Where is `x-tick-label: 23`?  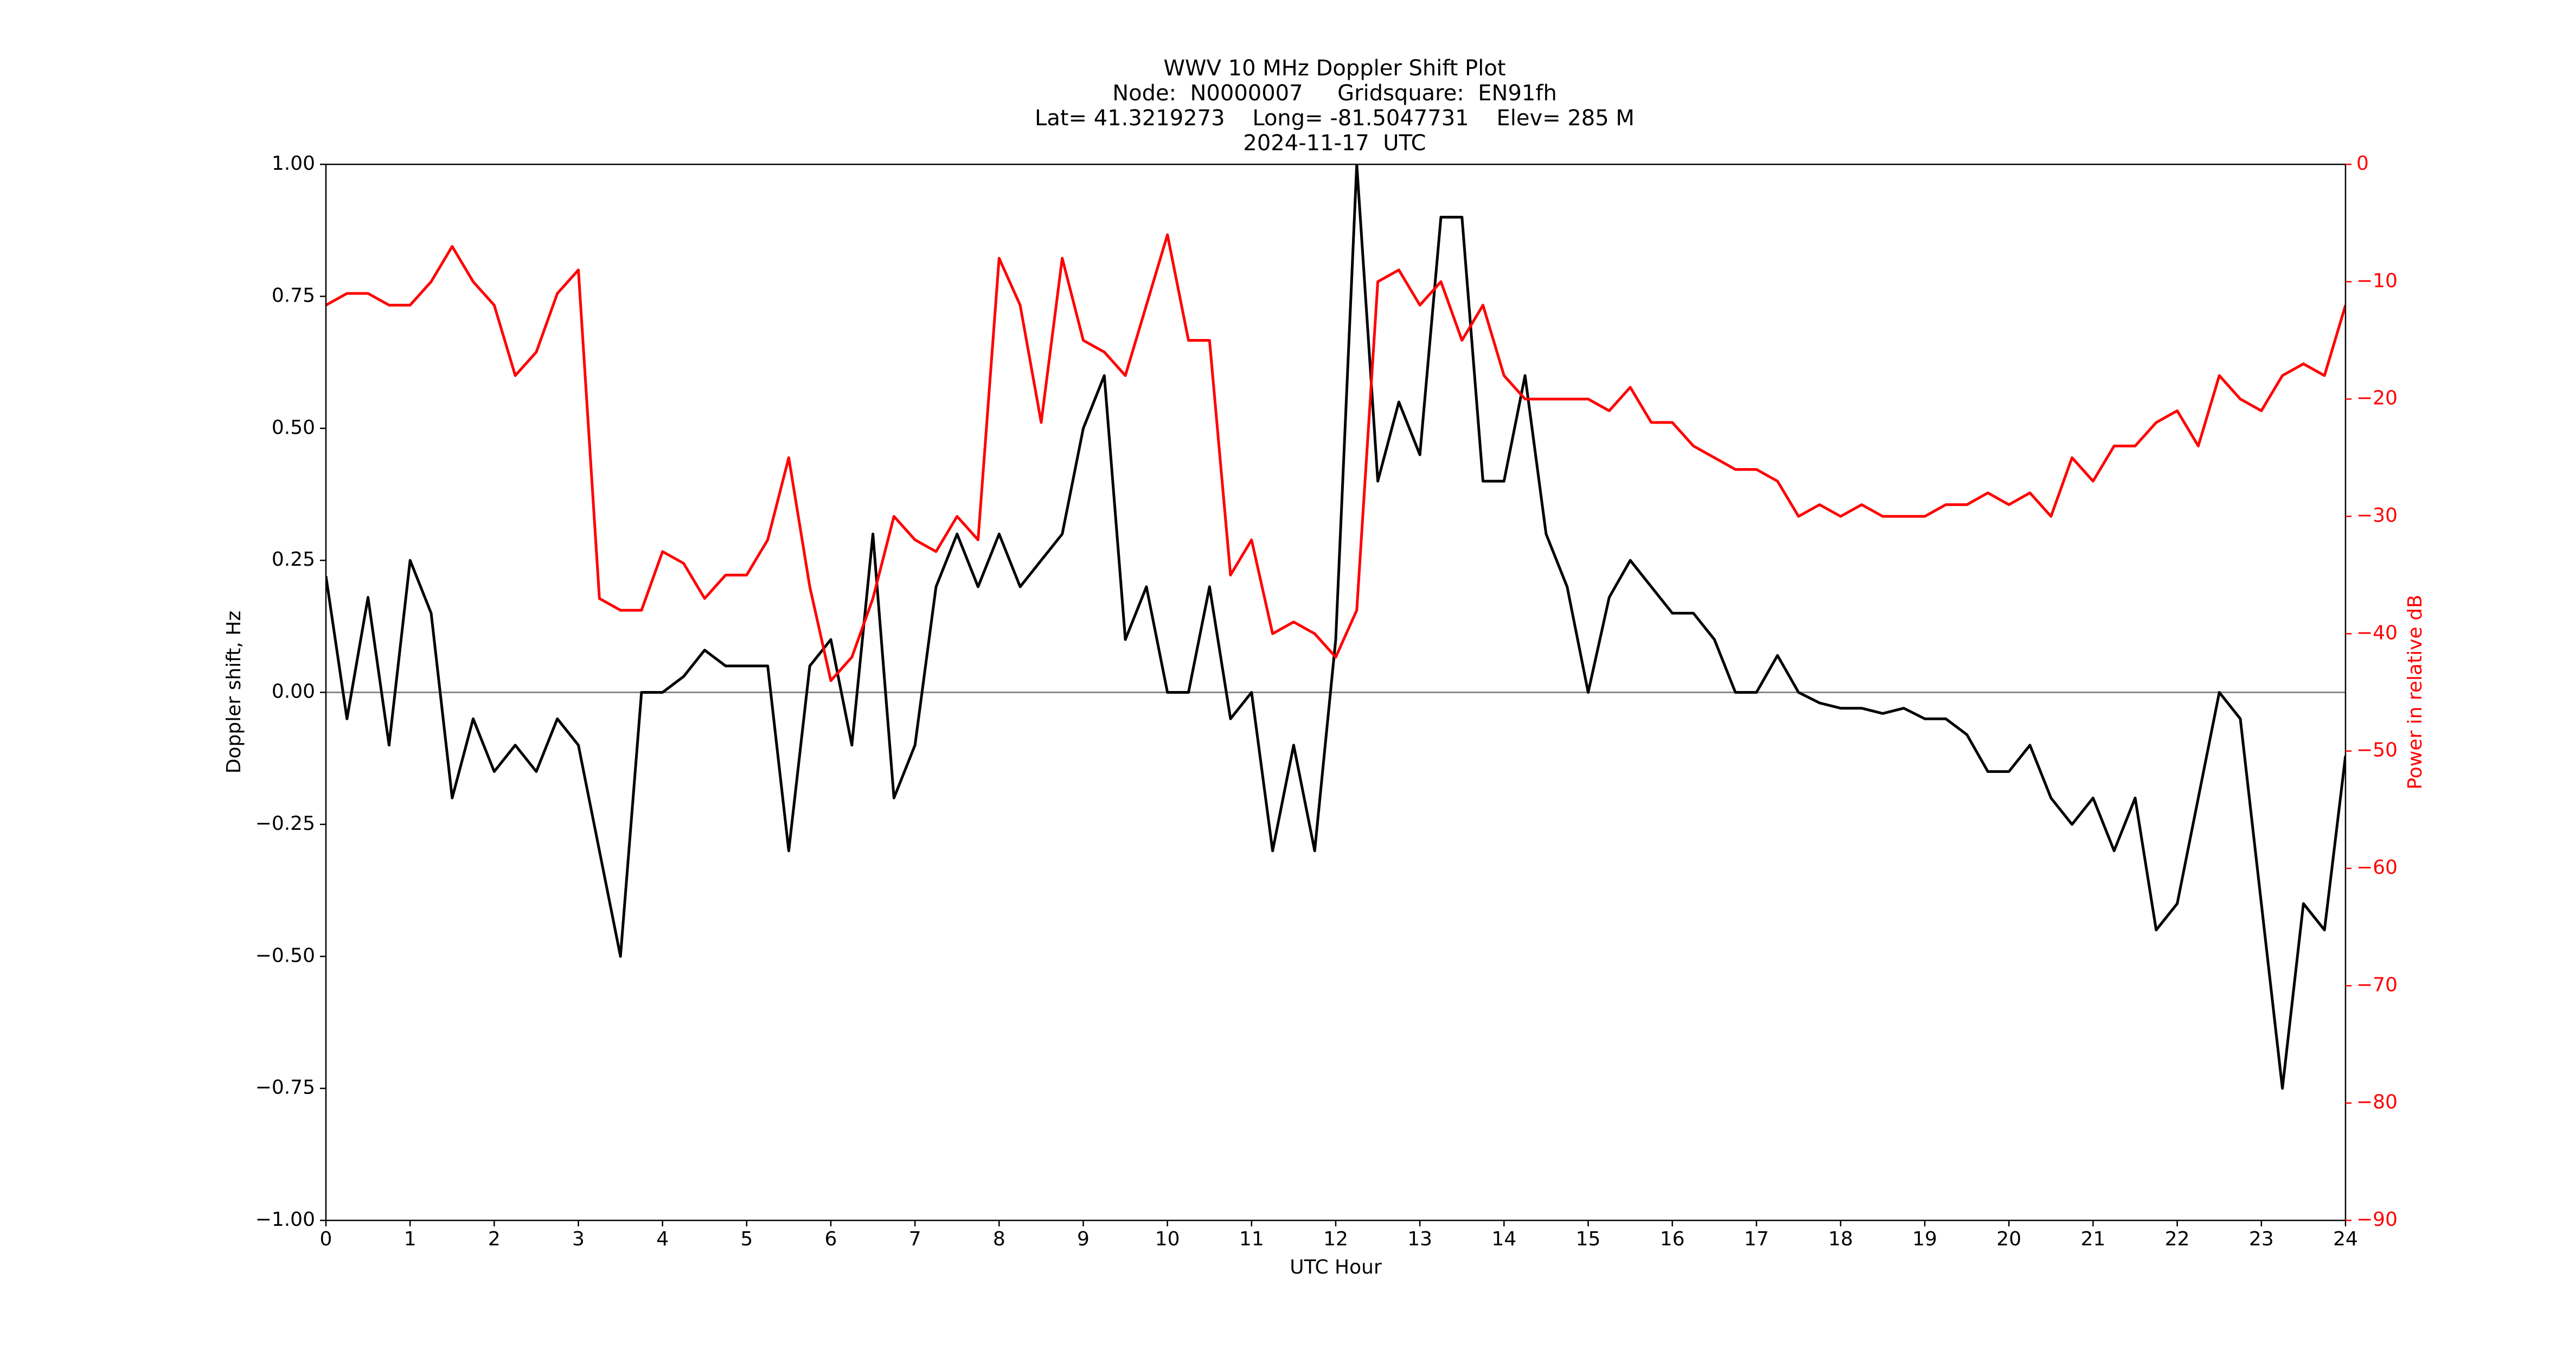 x-tick-label: 23 is located at coordinates (2261, 1239).